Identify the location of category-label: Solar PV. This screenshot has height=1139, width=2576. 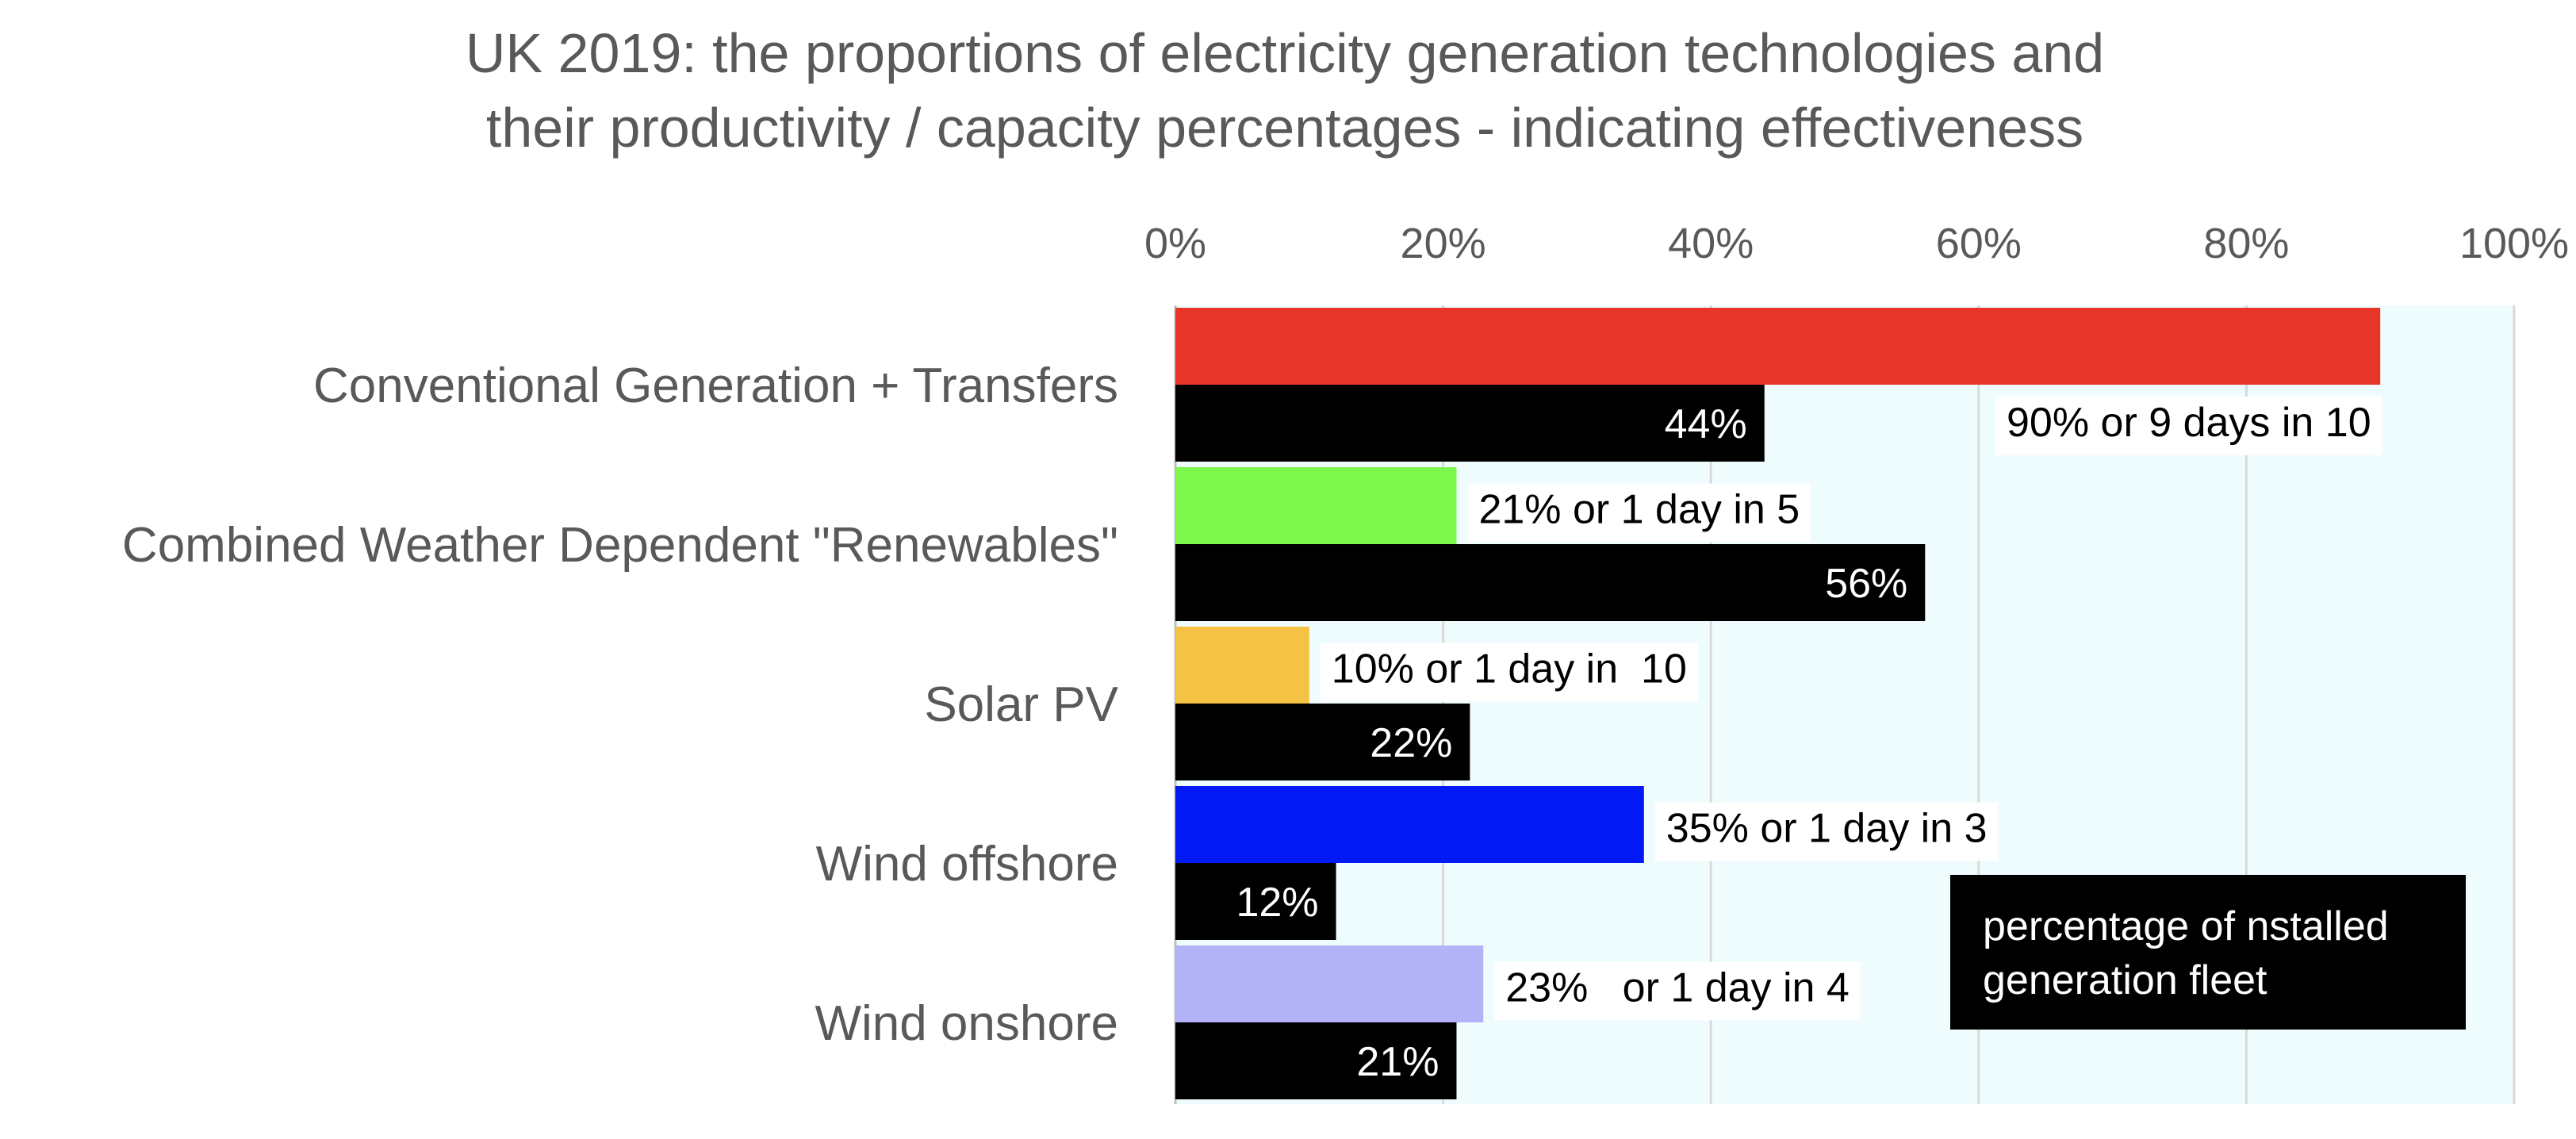
(1021, 704).